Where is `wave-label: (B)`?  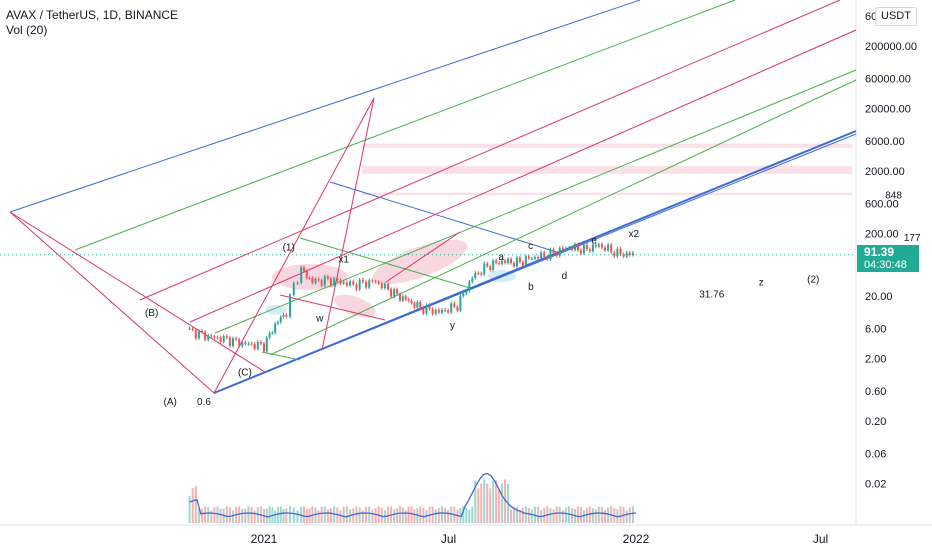
wave-label: (B) is located at coordinates (151, 313).